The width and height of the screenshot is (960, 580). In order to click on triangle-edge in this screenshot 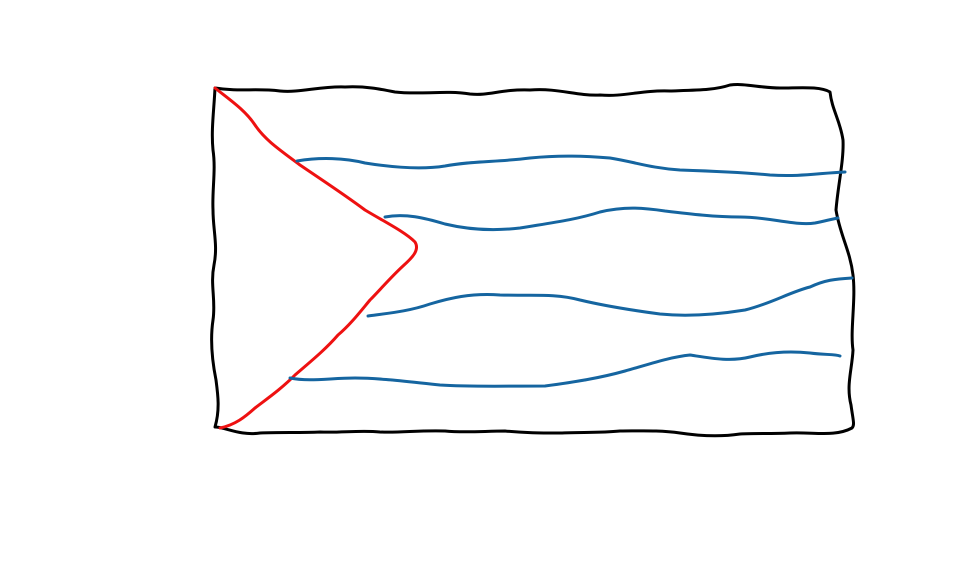, I will do `click(315, 258)`.